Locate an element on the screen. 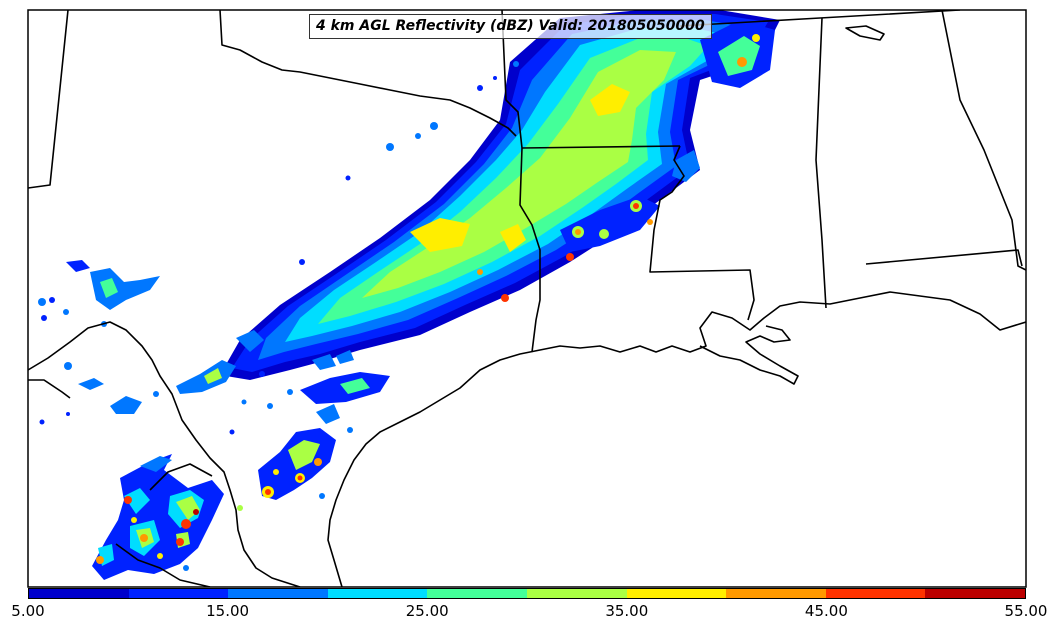  cell-n2 is located at coordinates (418, 136).